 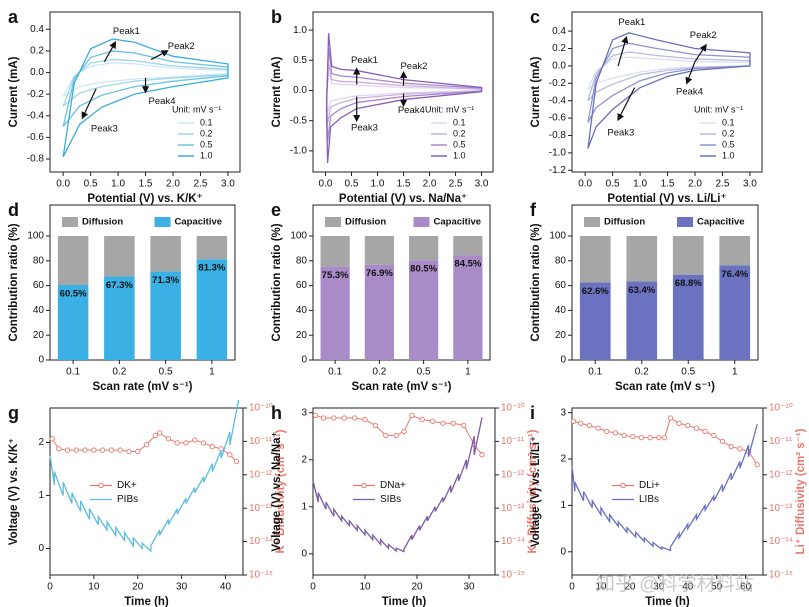 What do you see at coordinates (559, 31) in the screenshot?
I see `y-tick-label: 0.4` at bounding box center [559, 31].